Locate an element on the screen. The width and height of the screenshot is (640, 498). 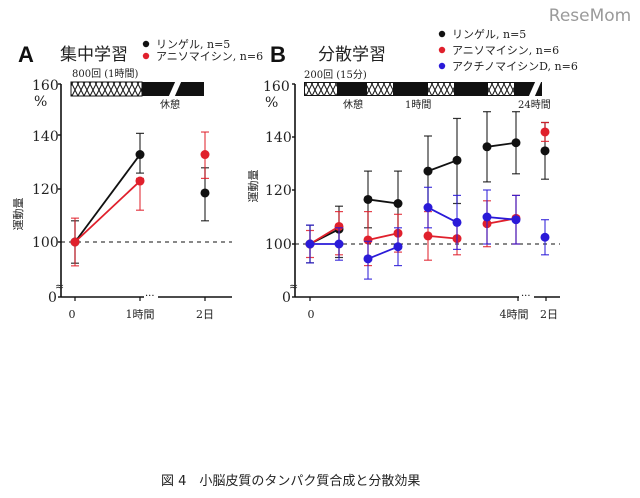
legend-a-ringer: リンゲル, n=5 is located at coordinates (193, 44).